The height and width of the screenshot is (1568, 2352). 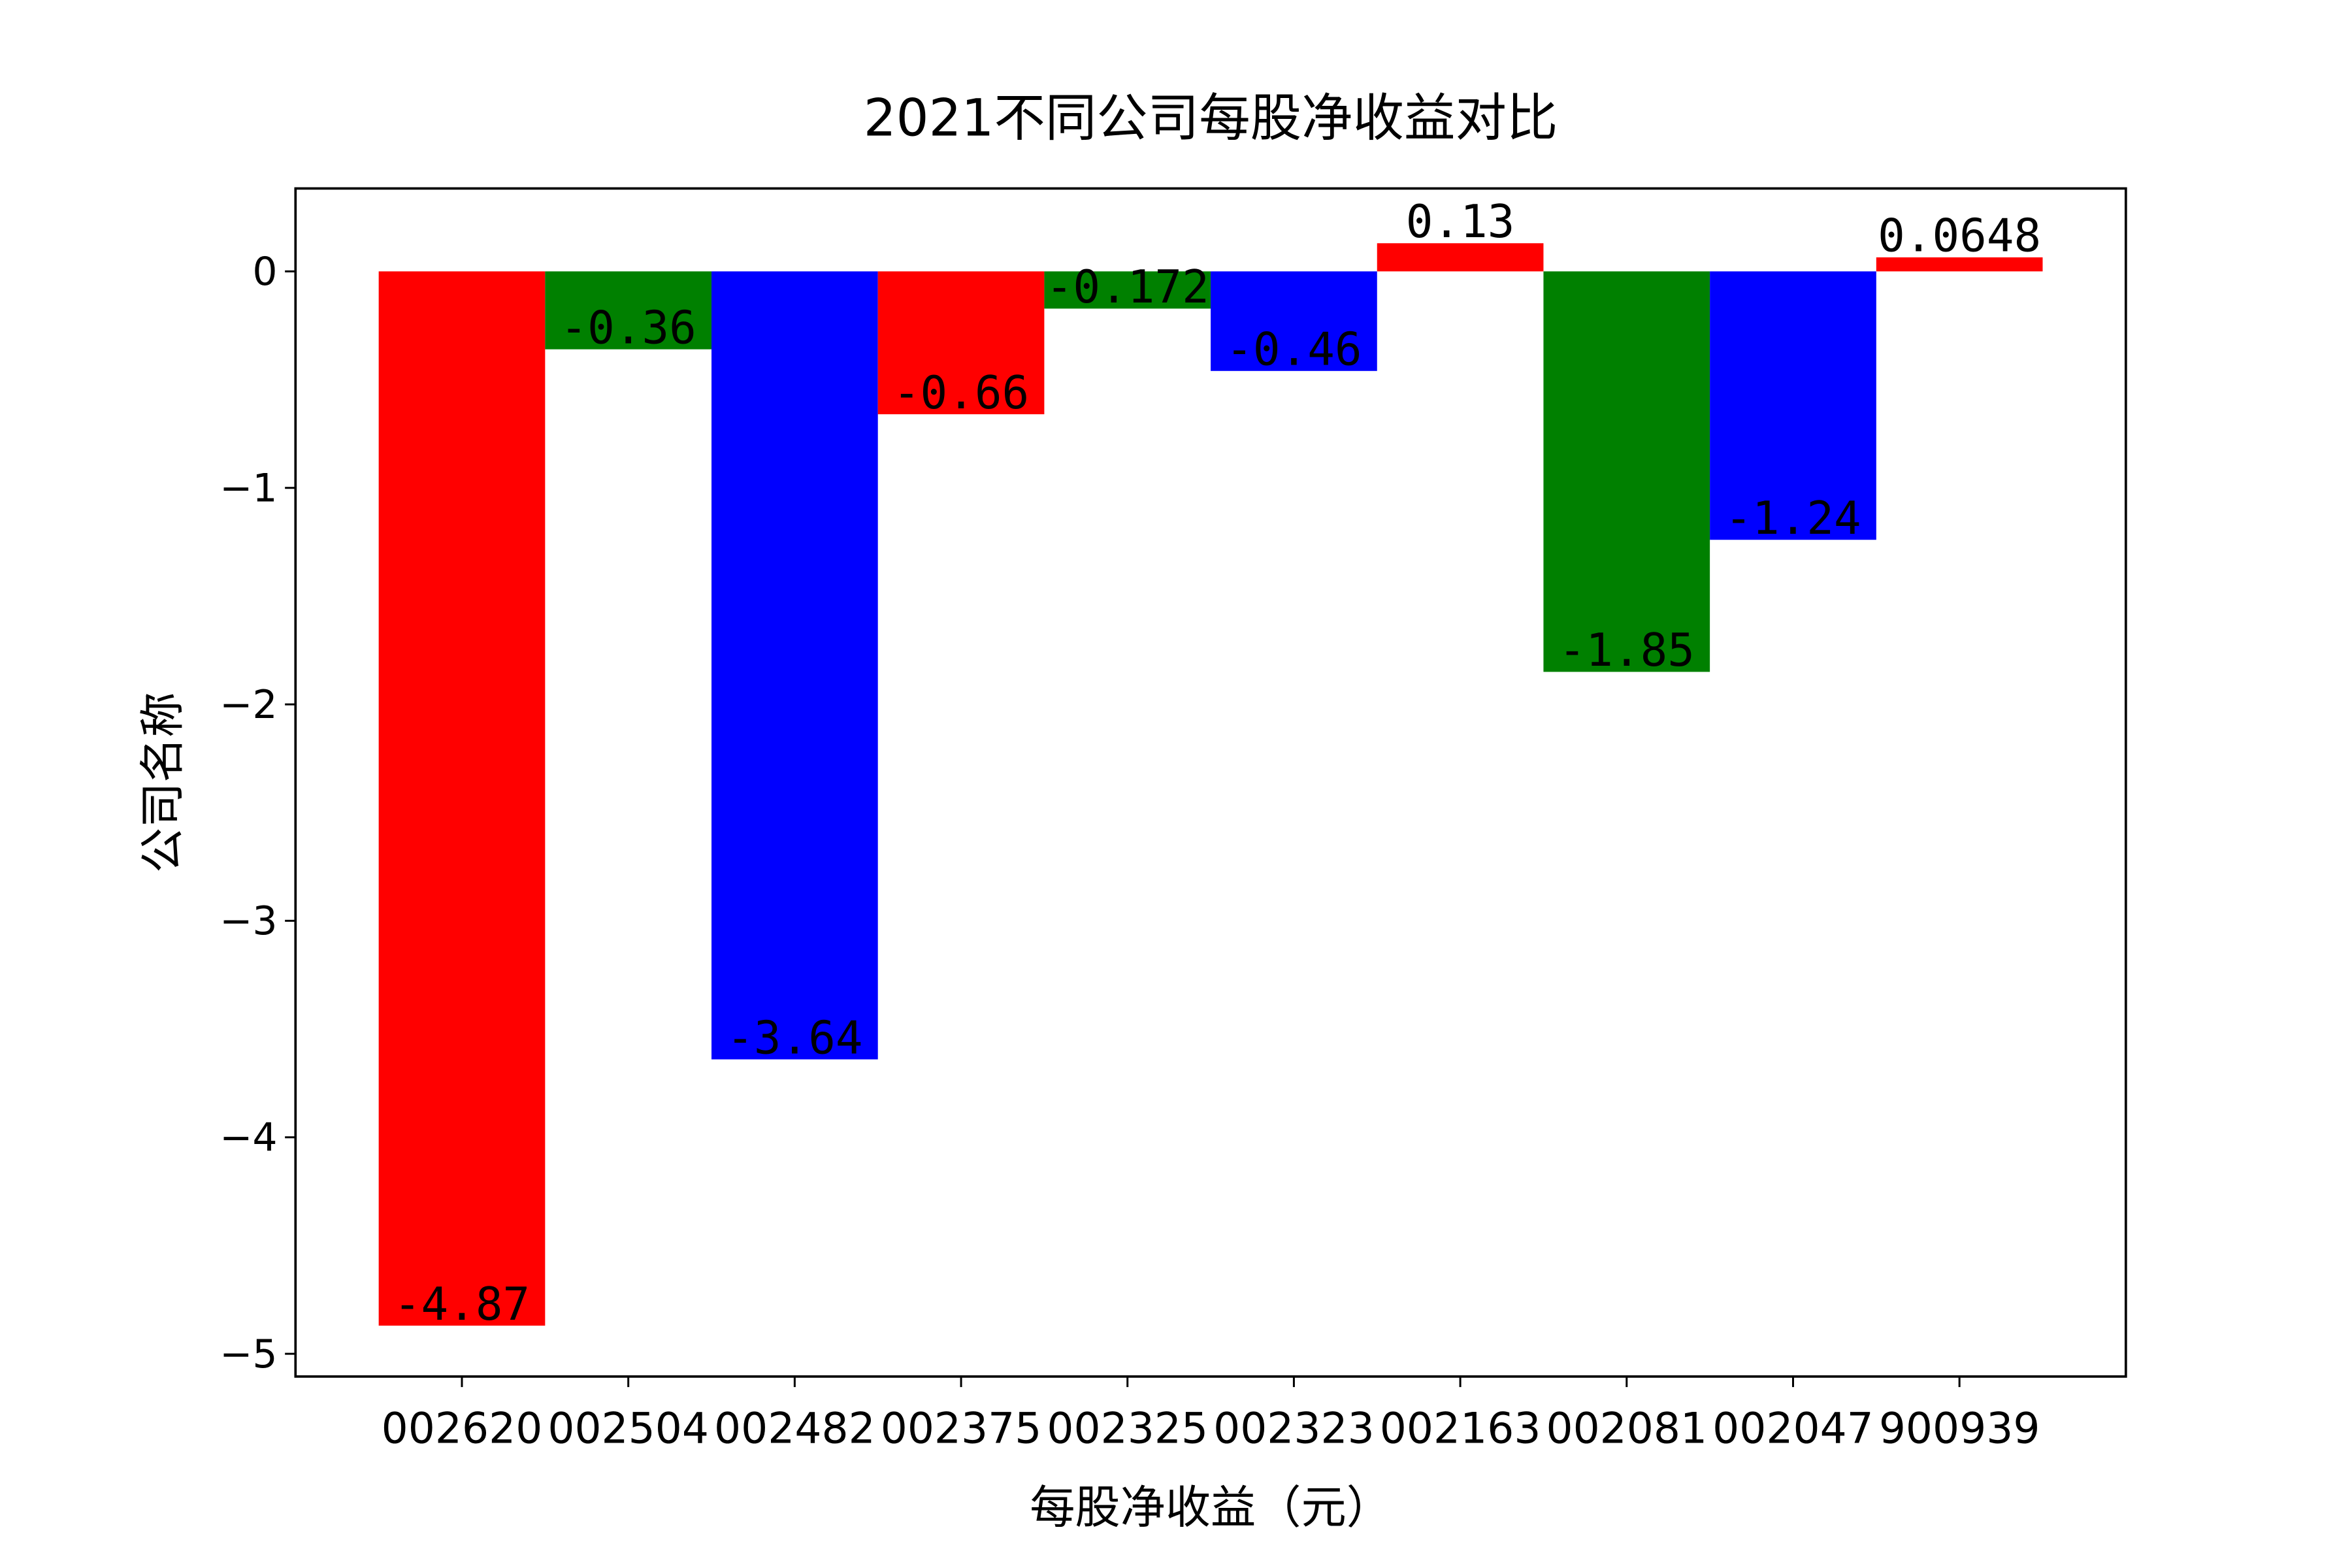 I want to click on y-tick-label: −4, so click(x=248, y=1138).